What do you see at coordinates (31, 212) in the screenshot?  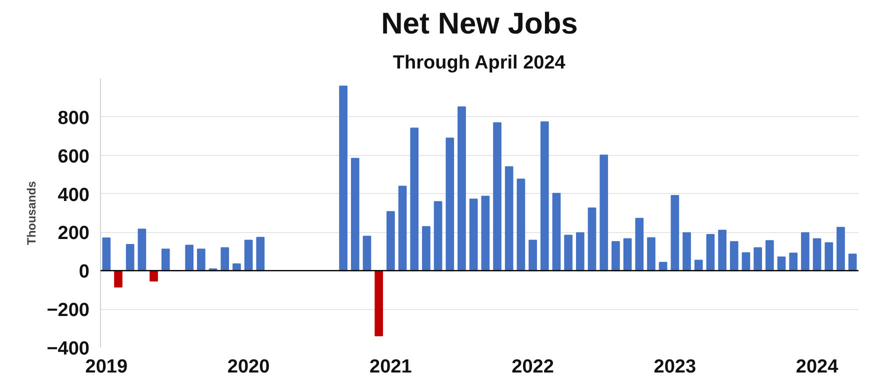 I see `y-axis-title: Thousands` at bounding box center [31, 212].